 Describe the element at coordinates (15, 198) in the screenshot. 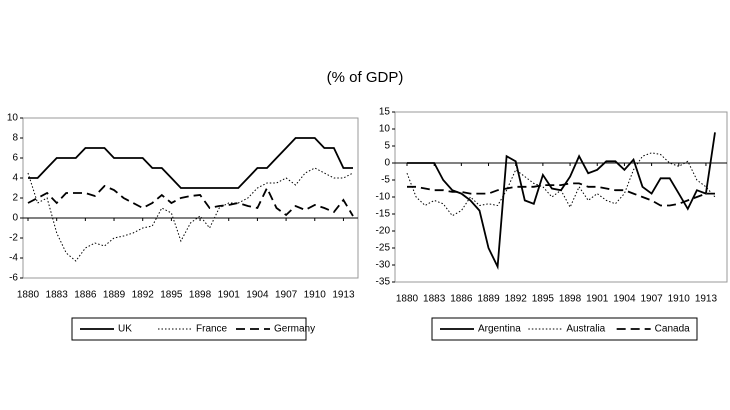

I see `y-tick-label: 2` at that location.